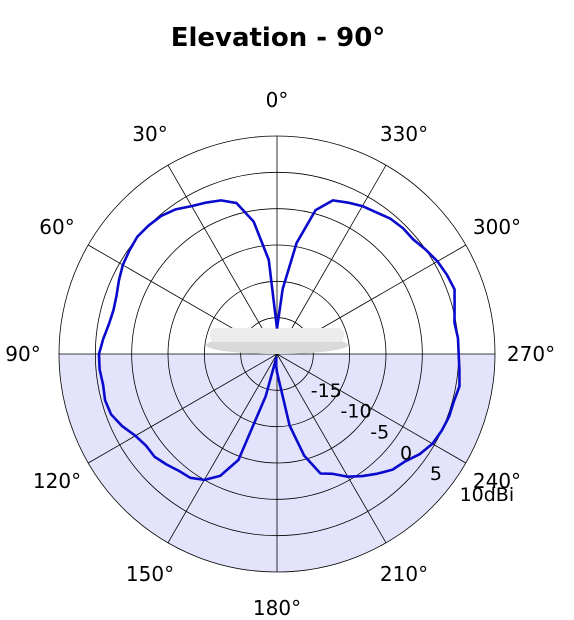 The height and width of the screenshot is (620, 574). What do you see at coordinates (531, 354) in the screenshot?
I see `angle-tick-label: 270°` at bounding box center [531, 354].